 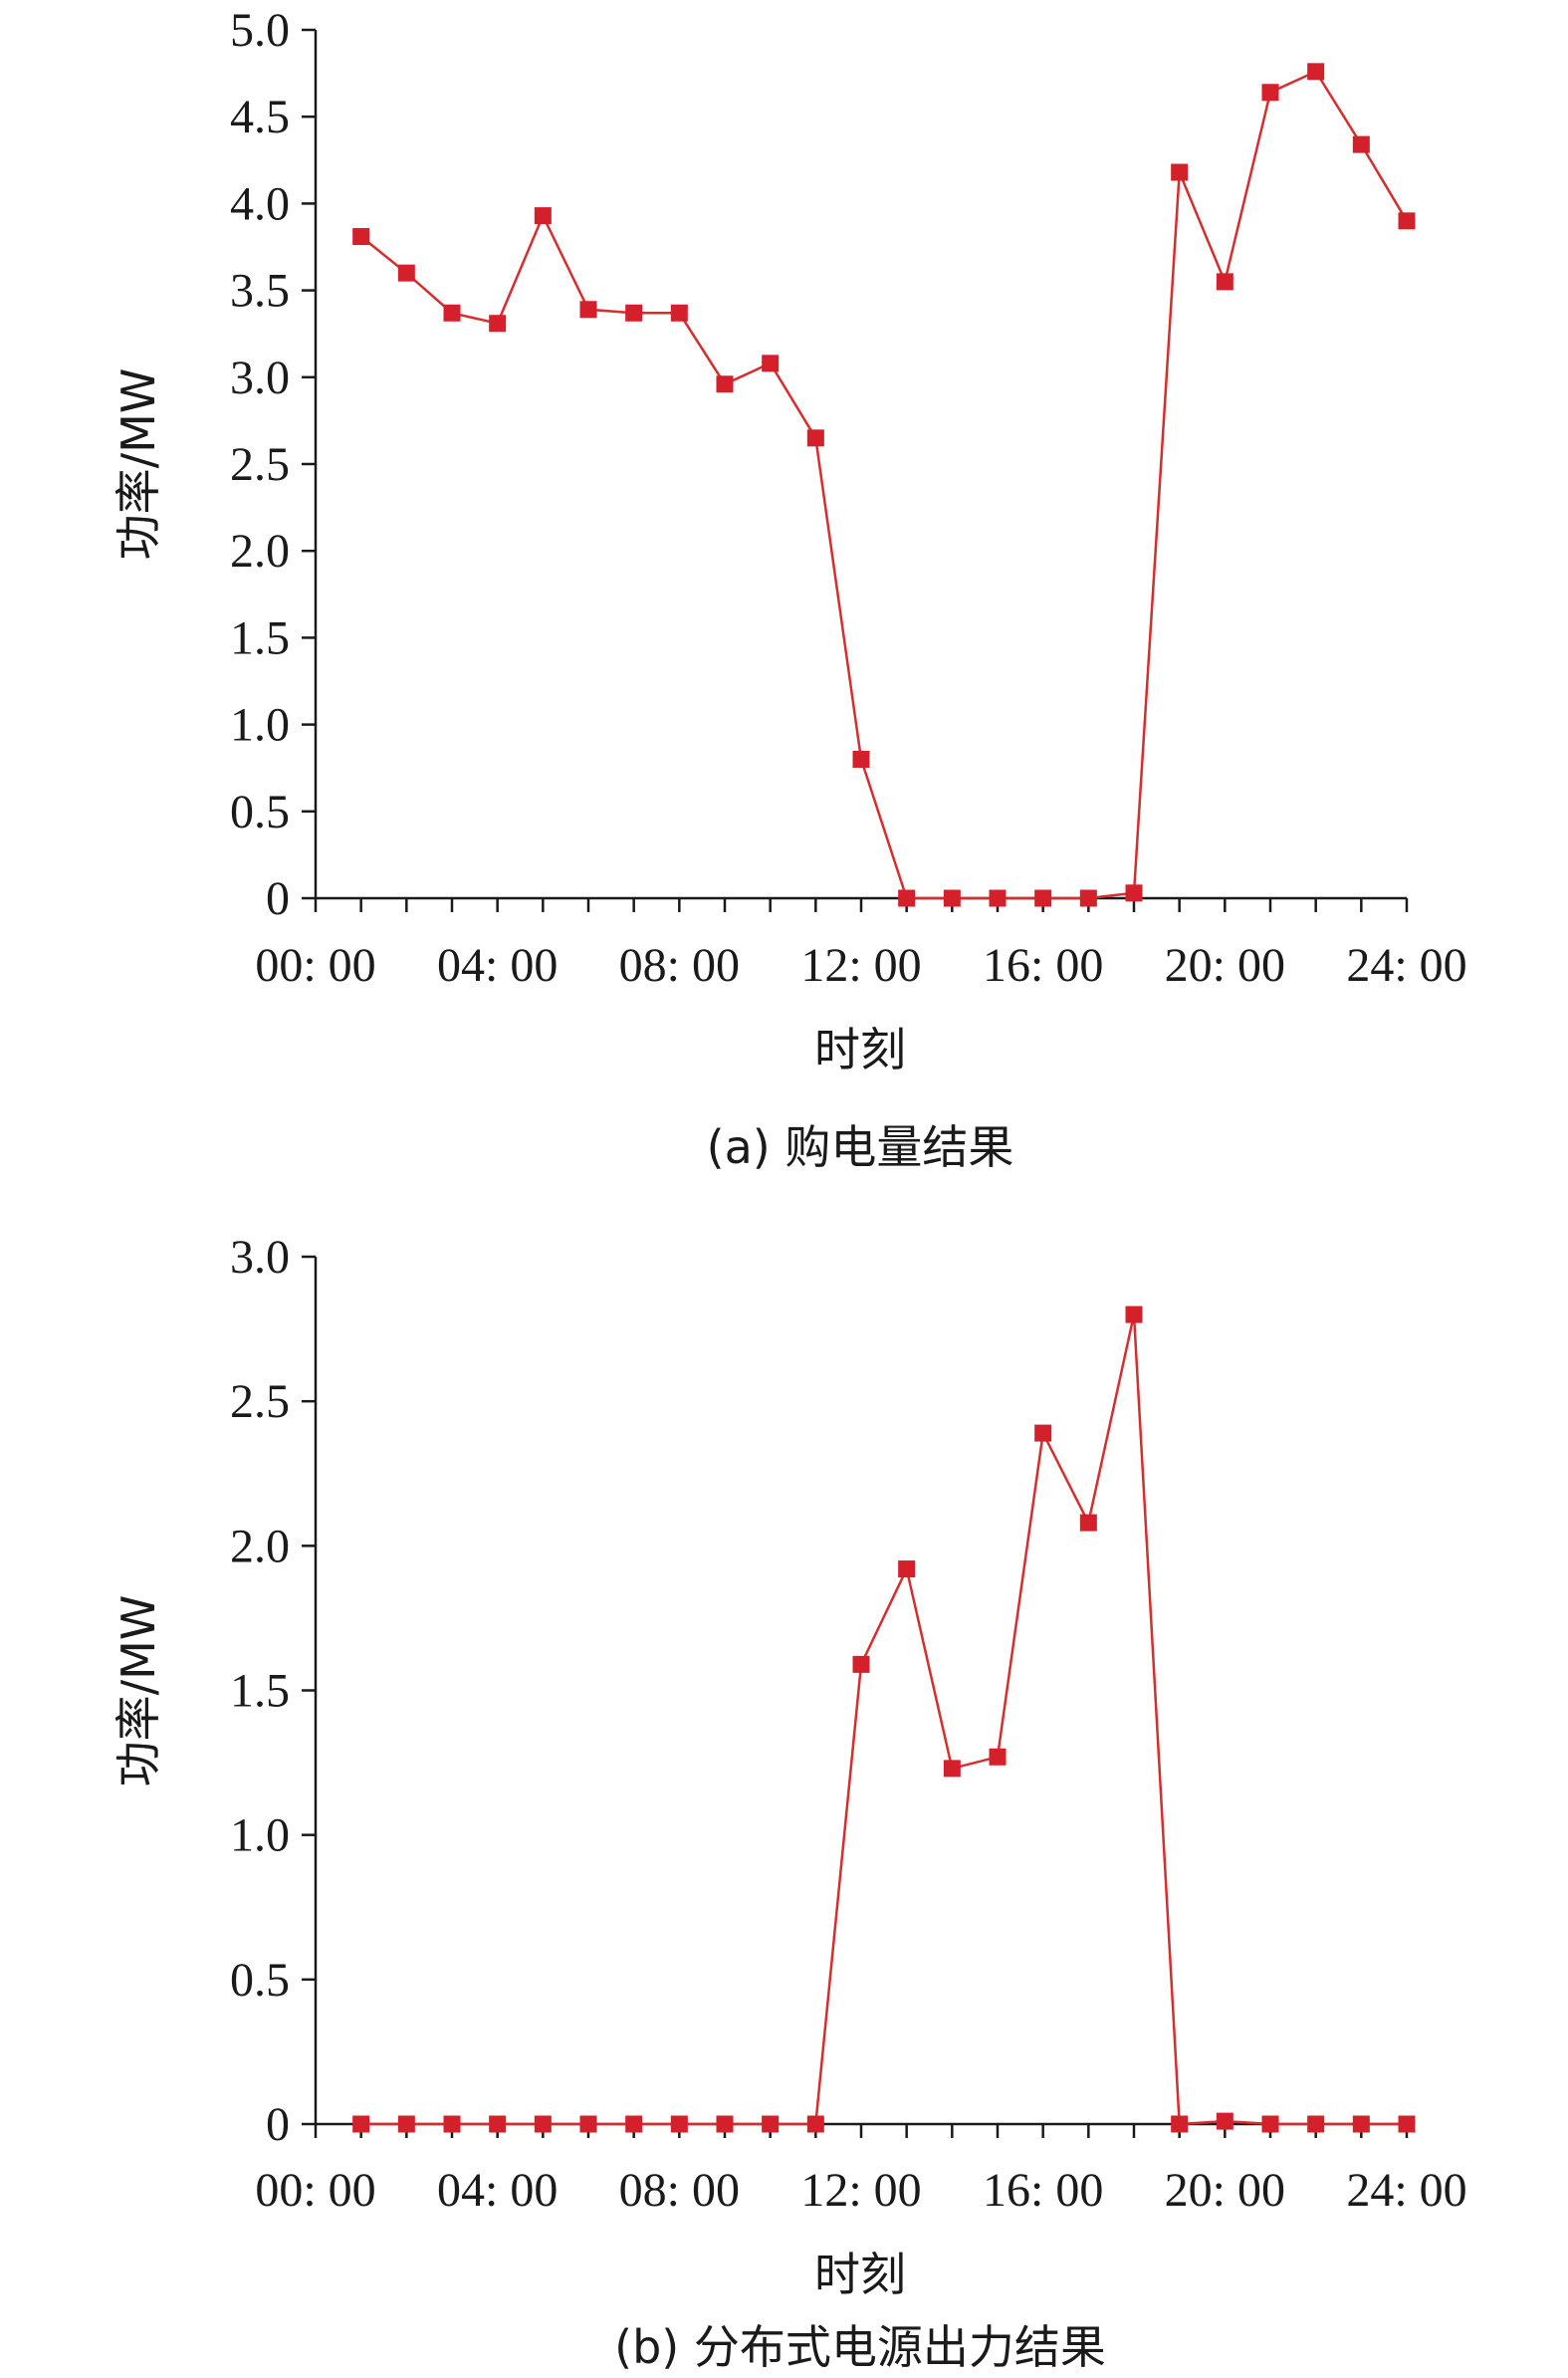 I want to click on y-tick-labels-a: 0 0.5 1.0 1.5 2.0 2.5 3.0 3.5 4.0 4.5 5.0, so click(x=260, y=464).